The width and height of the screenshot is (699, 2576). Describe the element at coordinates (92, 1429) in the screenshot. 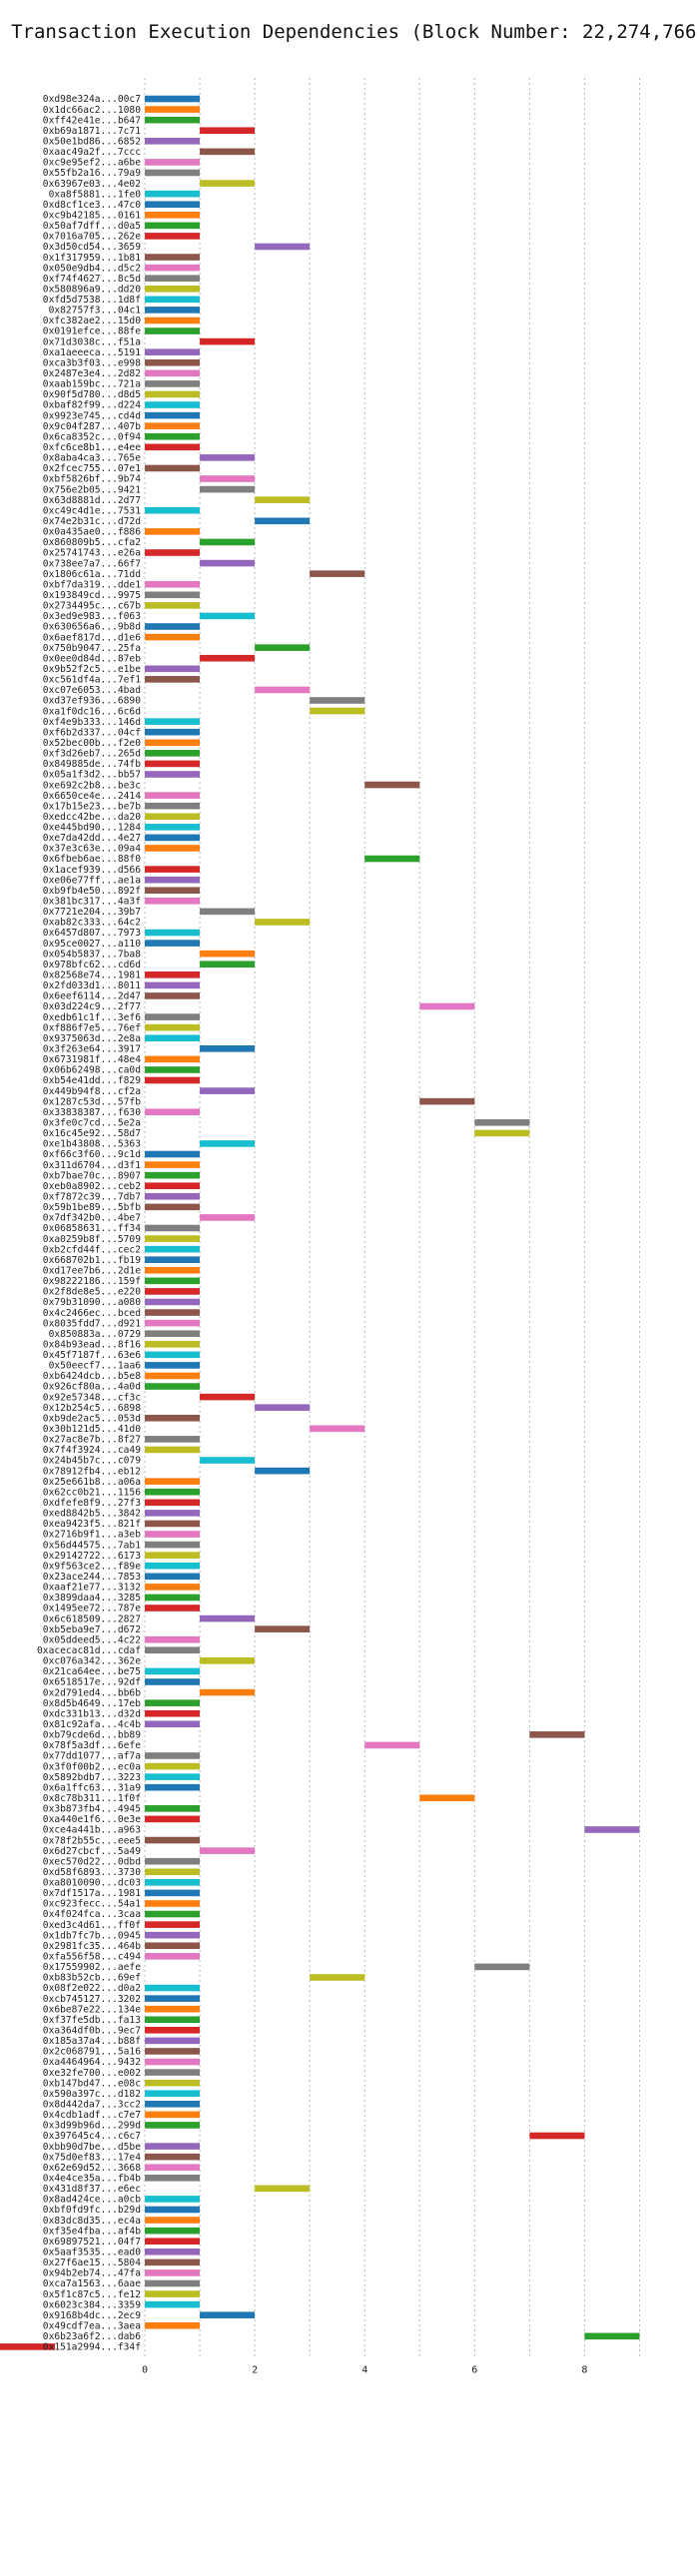

I see `y-tick-label: 0x30b121d5...41d0` at that location.